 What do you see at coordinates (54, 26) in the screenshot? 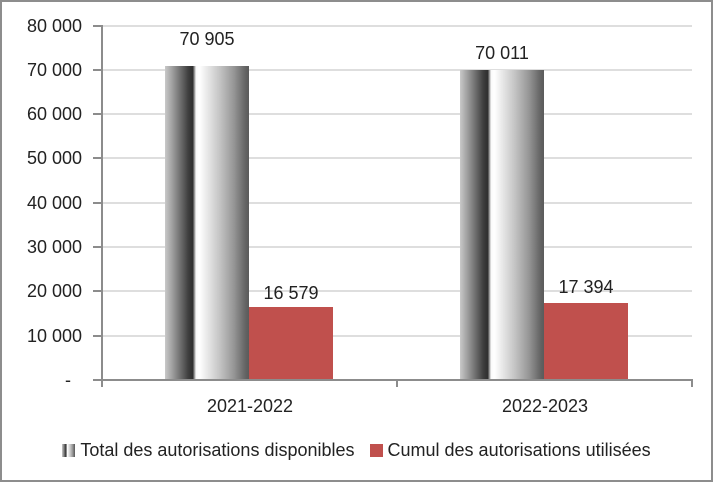
I see `y-axis-label: 80 000` at bounding box center [54, 26].